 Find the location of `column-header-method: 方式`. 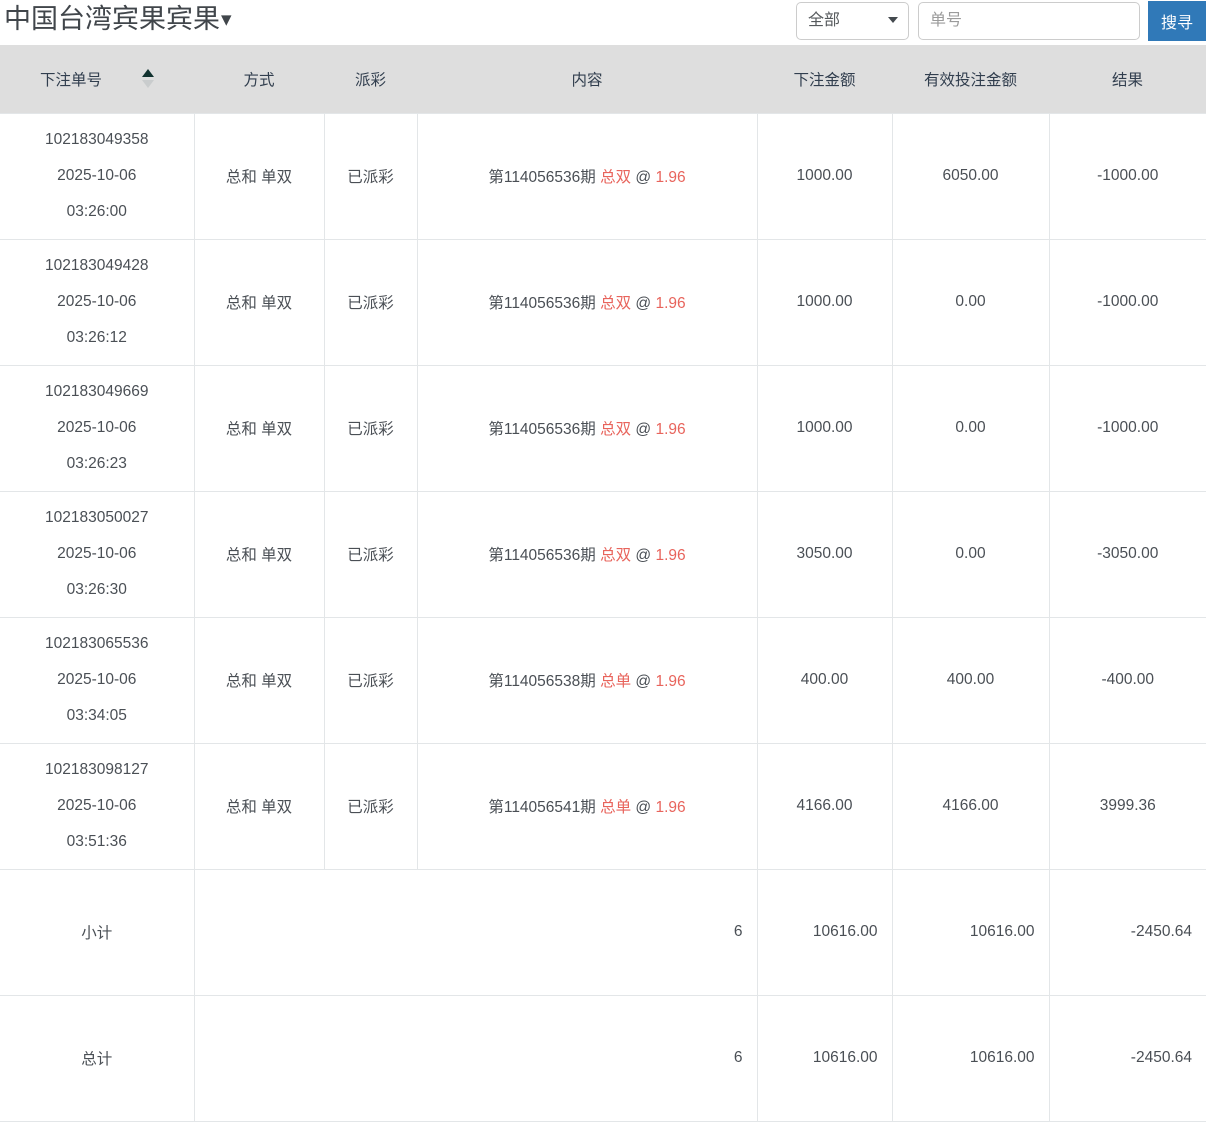

column-header-method: 方式 is located at coordinates (259, 79).